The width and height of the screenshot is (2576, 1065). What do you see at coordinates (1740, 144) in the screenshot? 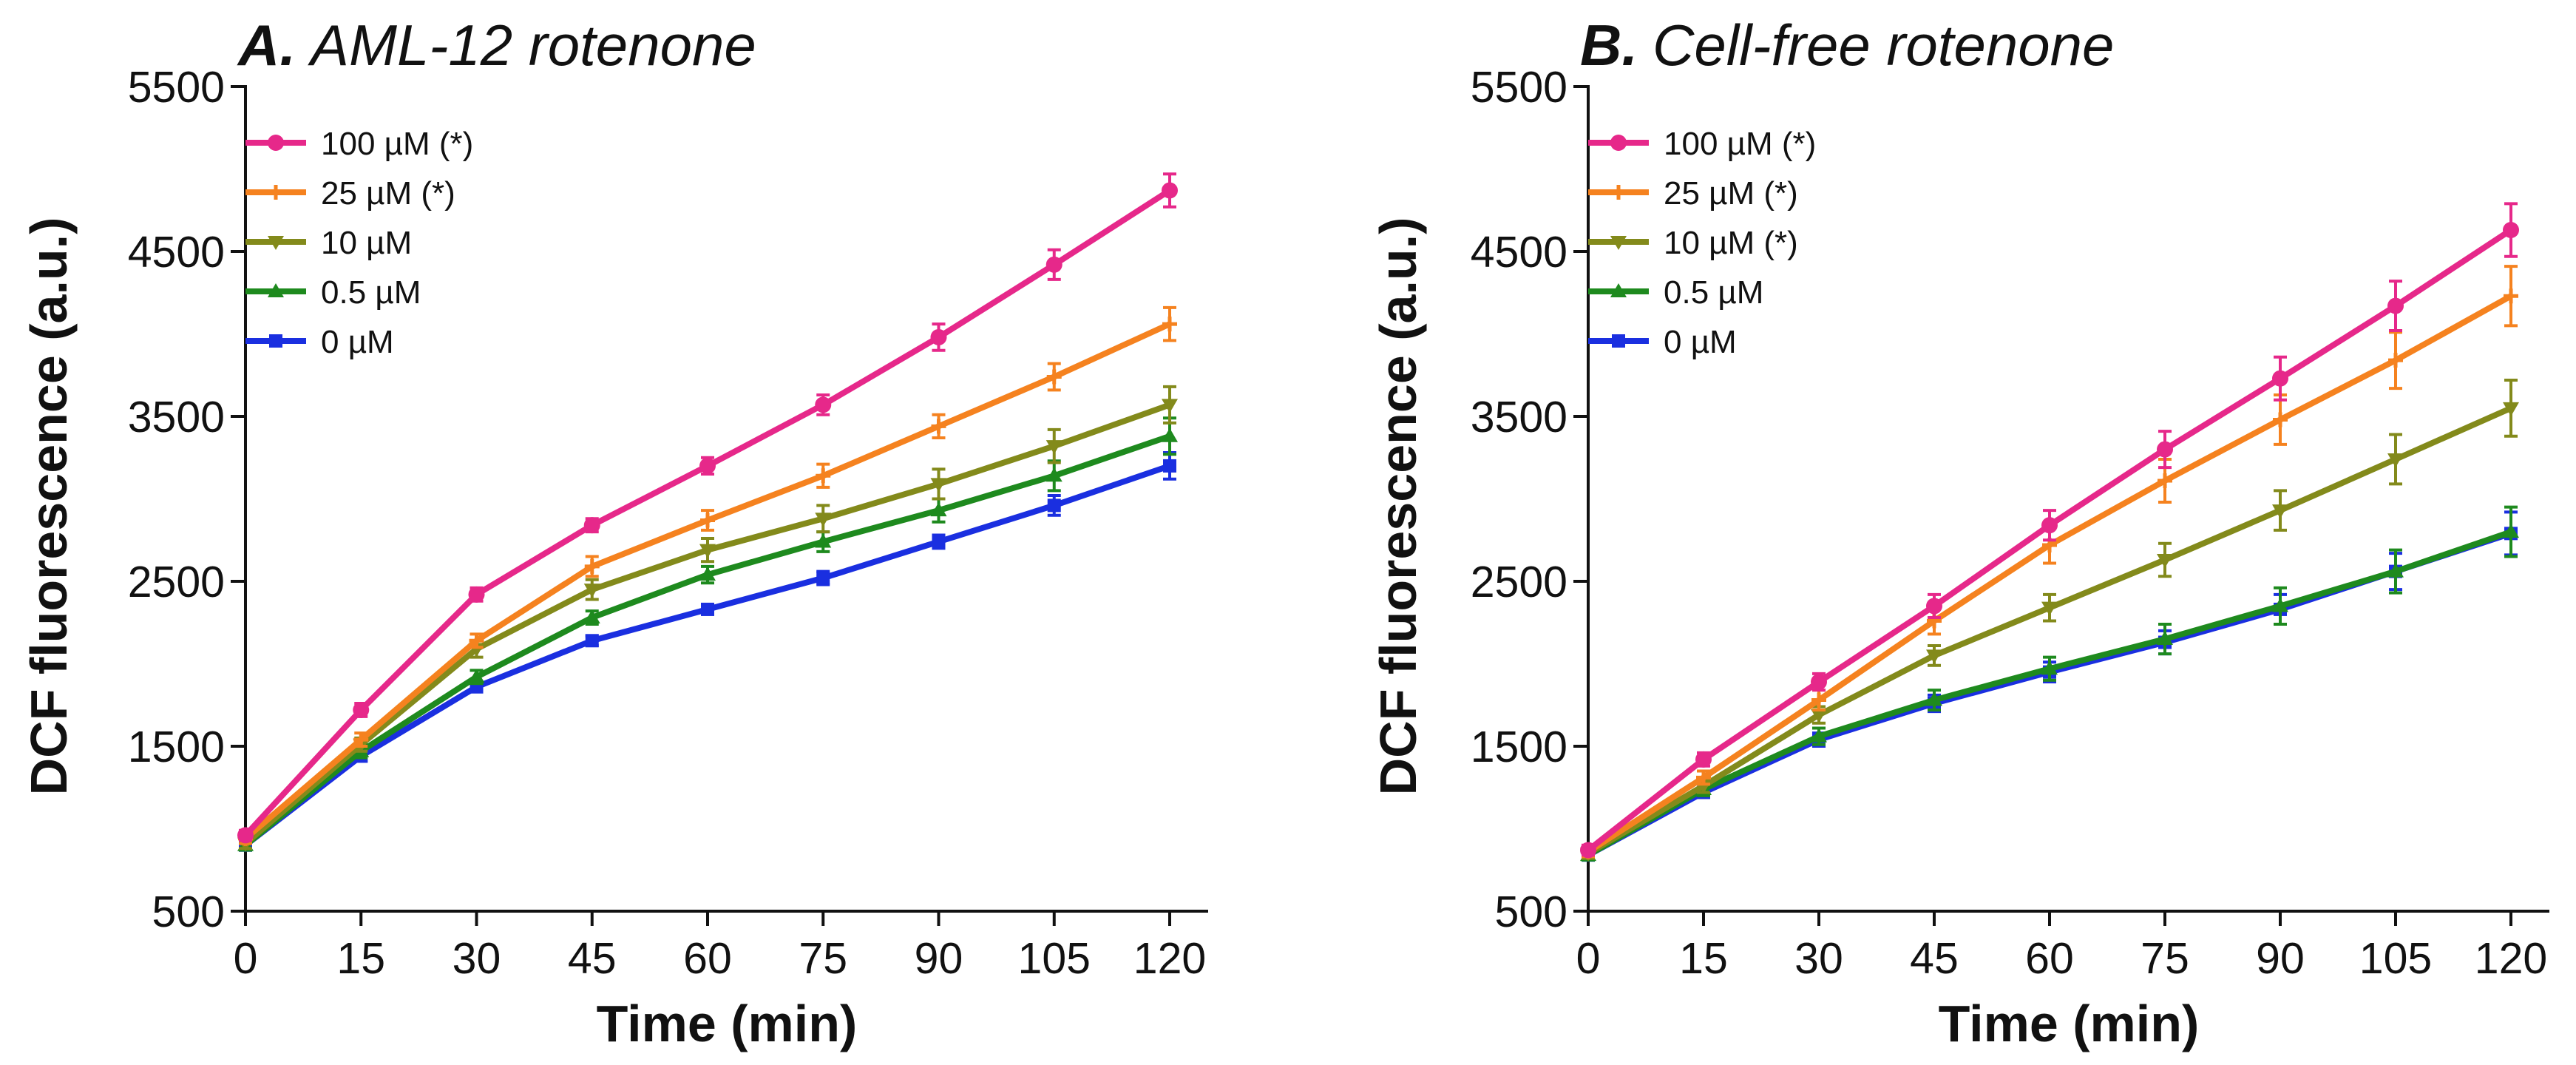
I see `legend-label: 100 µM (*)` at bounding box center [1740, 144].